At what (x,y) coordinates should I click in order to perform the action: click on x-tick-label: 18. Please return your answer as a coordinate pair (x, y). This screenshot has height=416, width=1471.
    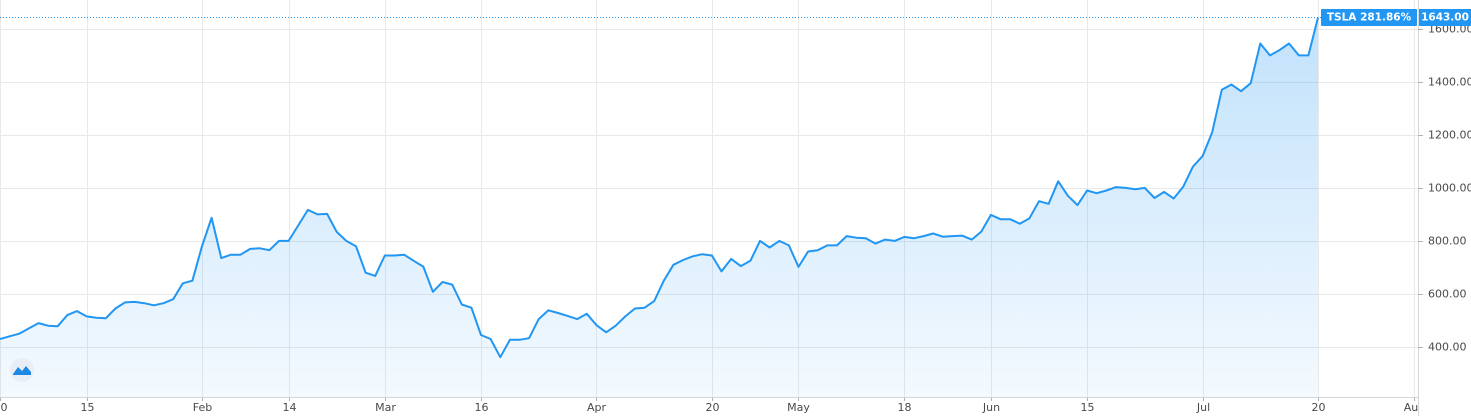
    Looking at the image, I should click on (905, 407).